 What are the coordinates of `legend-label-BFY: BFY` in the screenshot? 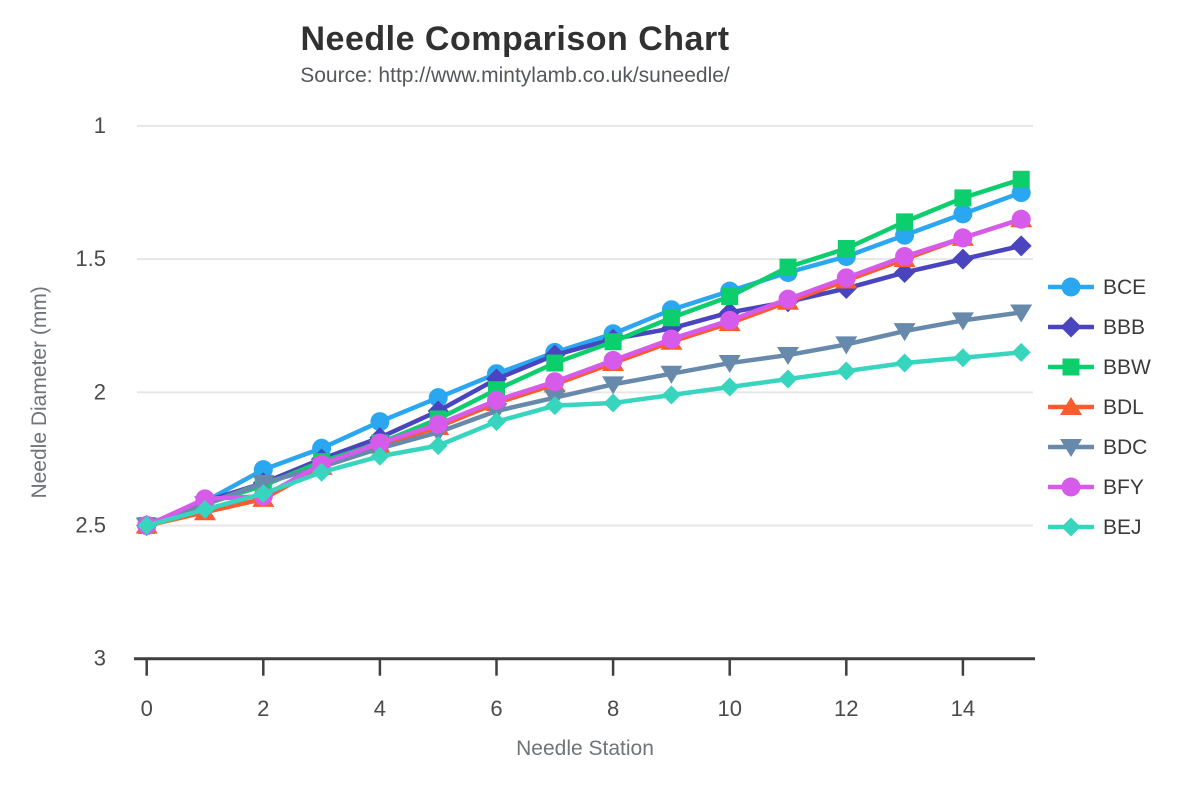 It's located at (1123, 487).